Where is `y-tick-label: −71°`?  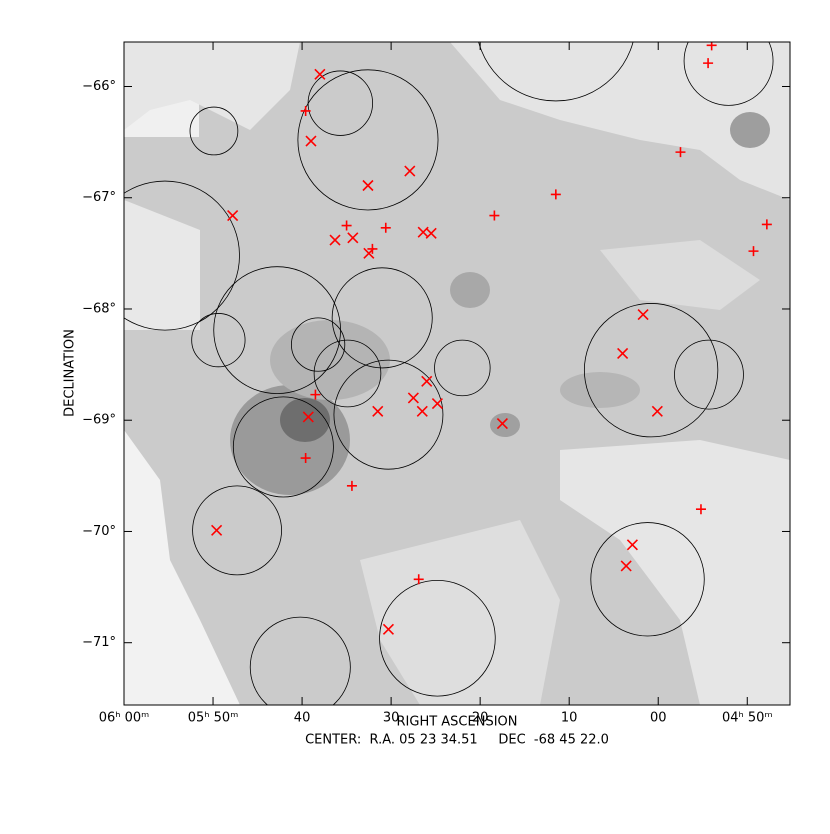
y-tick-label: −71° is located at coordinates (99, 642).